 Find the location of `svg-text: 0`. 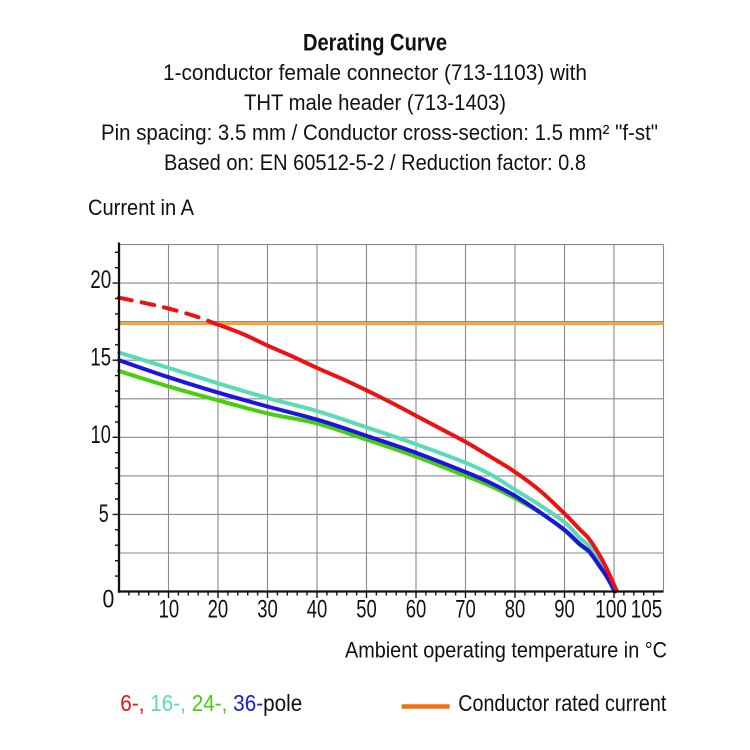

svg-text: 0 is located at coordinates (109, 599).